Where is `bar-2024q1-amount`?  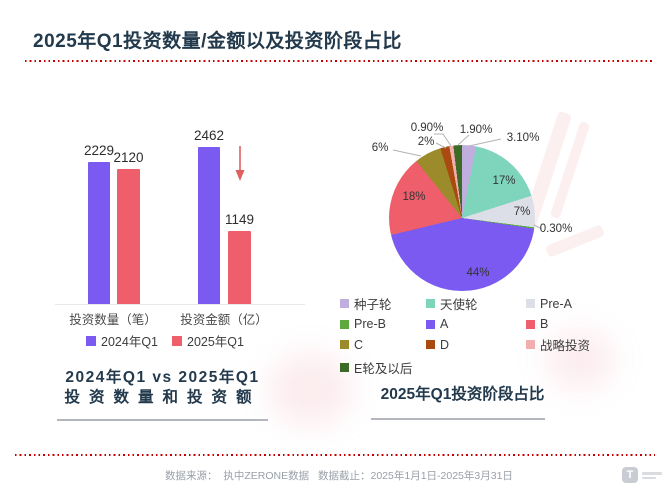
bar-2024q1-amount is located at coordinates (209, 225).